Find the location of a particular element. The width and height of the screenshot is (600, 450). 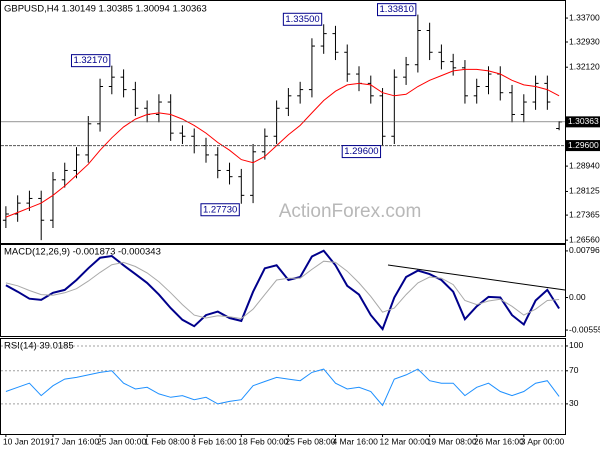

y-tick-label: 0.007963 is located at coordinates (584, 250).